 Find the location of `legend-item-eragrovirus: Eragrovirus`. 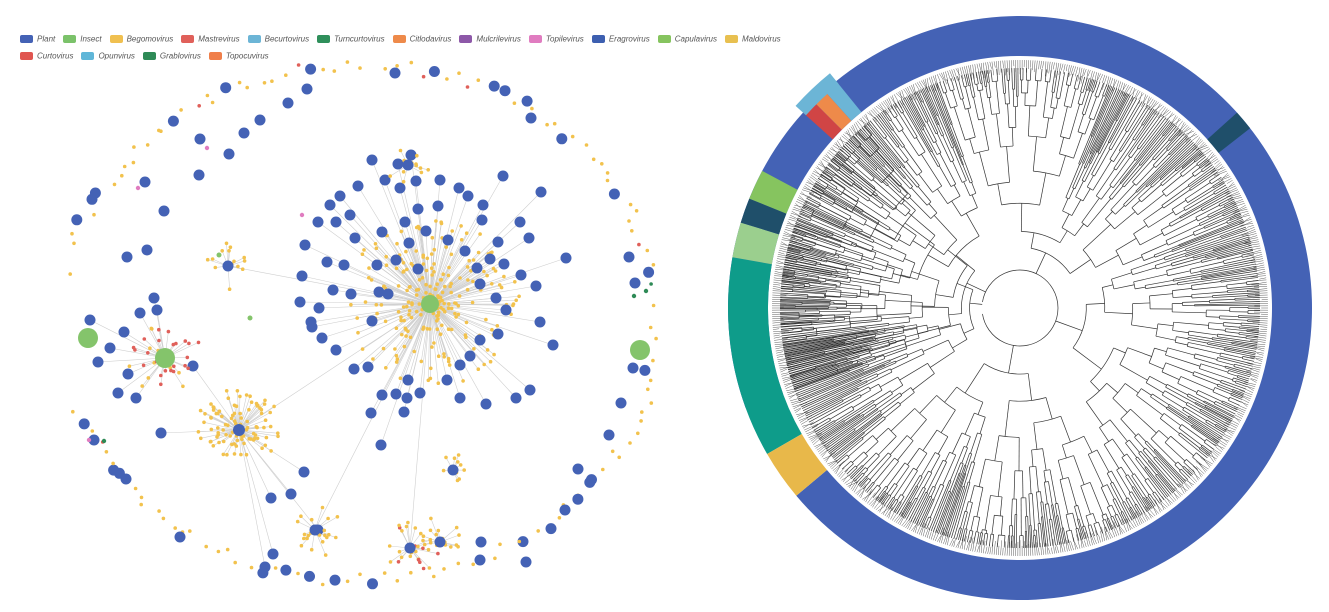

legend-item-eragrovirus: Eragrovirus is located at coordinates (620, 39).